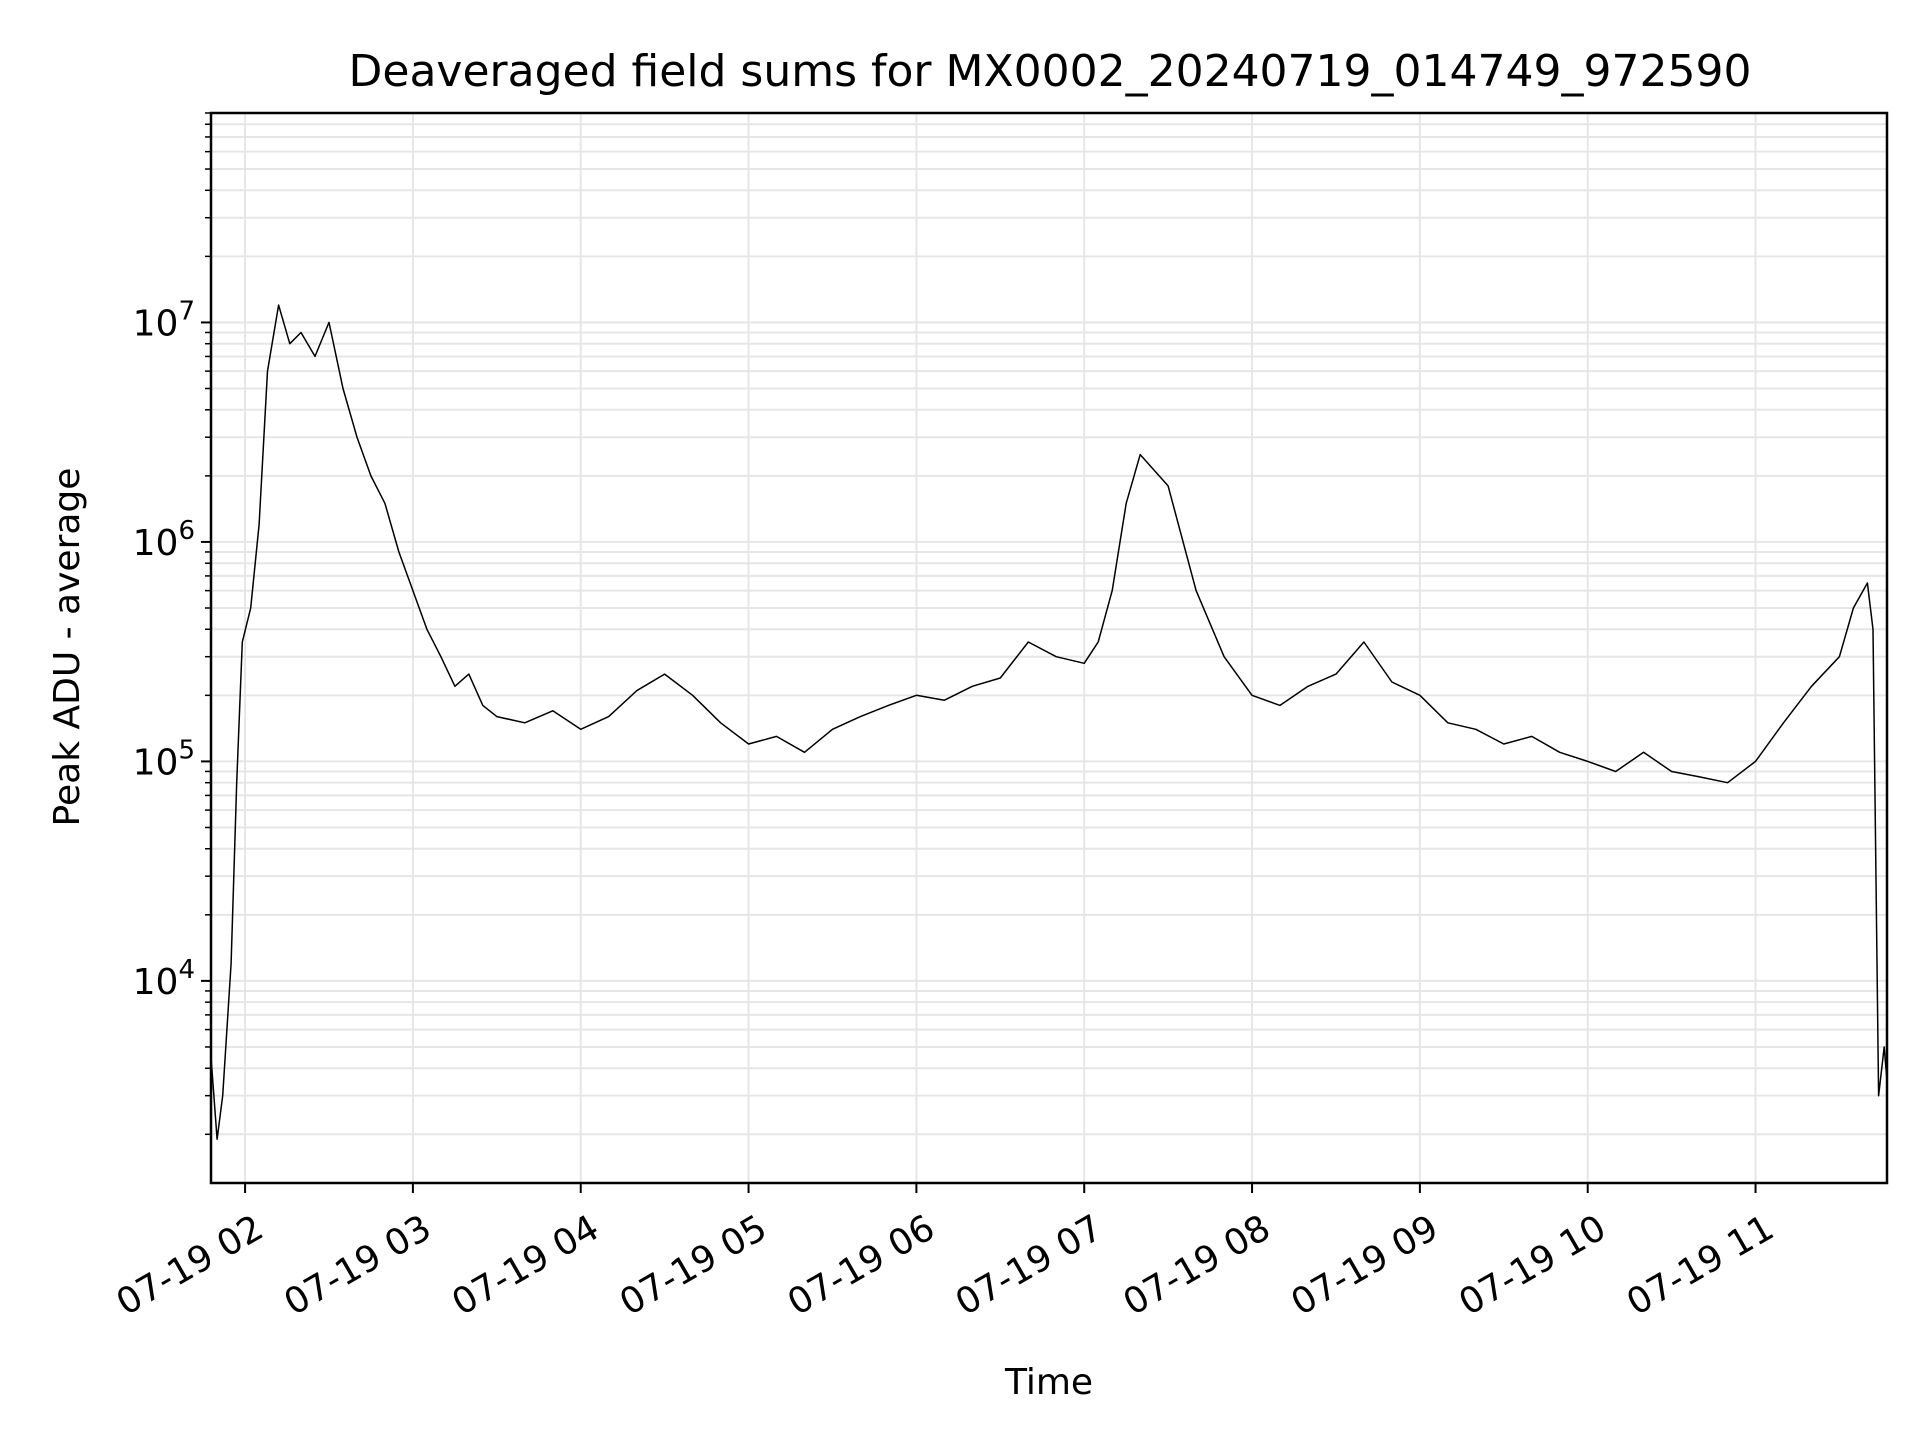  Describe the element at coordinates (164, 320) in the screenshot. I see `y-tick-label: 10⁷` at that location.